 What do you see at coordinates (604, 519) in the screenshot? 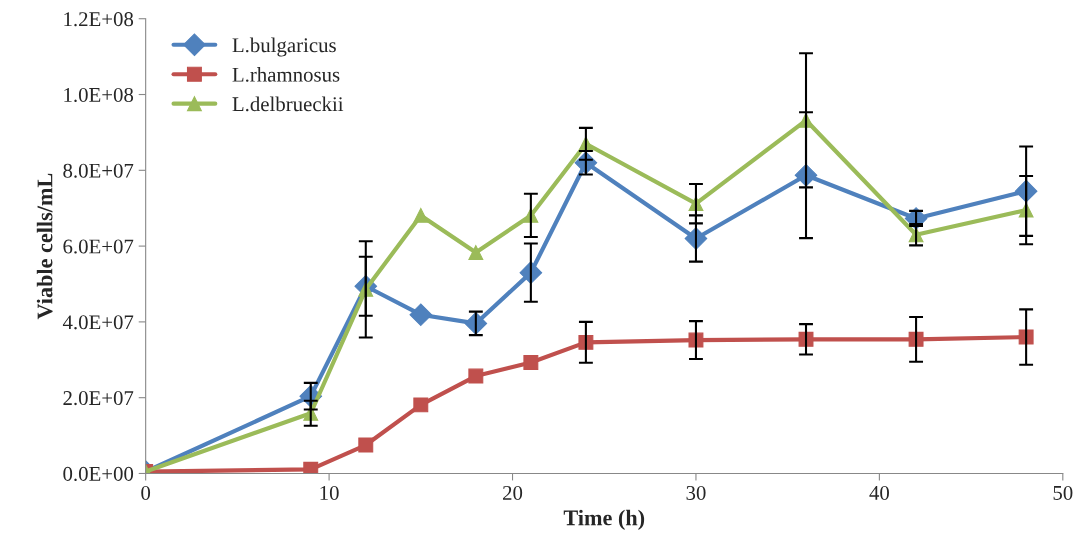
I see `x-axis-title: Time (h)` at bounding box center [604, 519].